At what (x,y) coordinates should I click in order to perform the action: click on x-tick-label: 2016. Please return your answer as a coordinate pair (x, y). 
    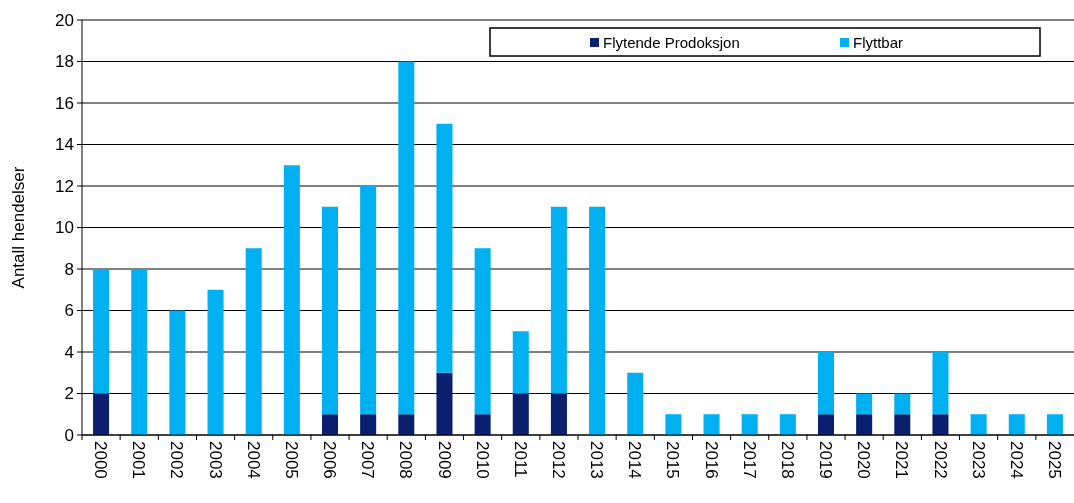
    Looking at the image, I should click on (711, 460).